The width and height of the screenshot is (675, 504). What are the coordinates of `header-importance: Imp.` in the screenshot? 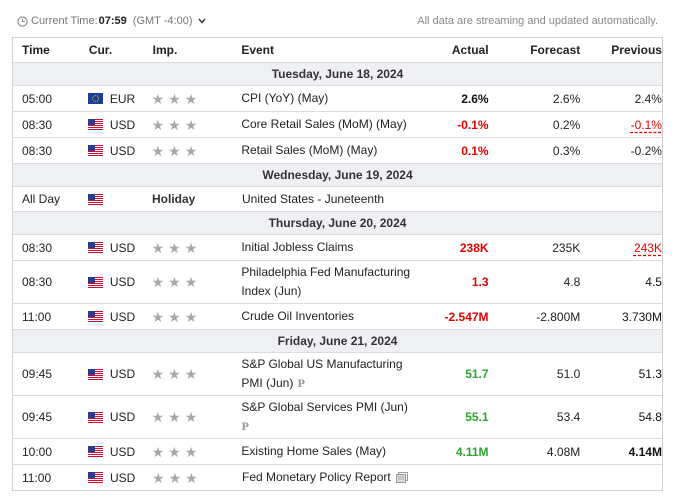 It's located at (165, 50).